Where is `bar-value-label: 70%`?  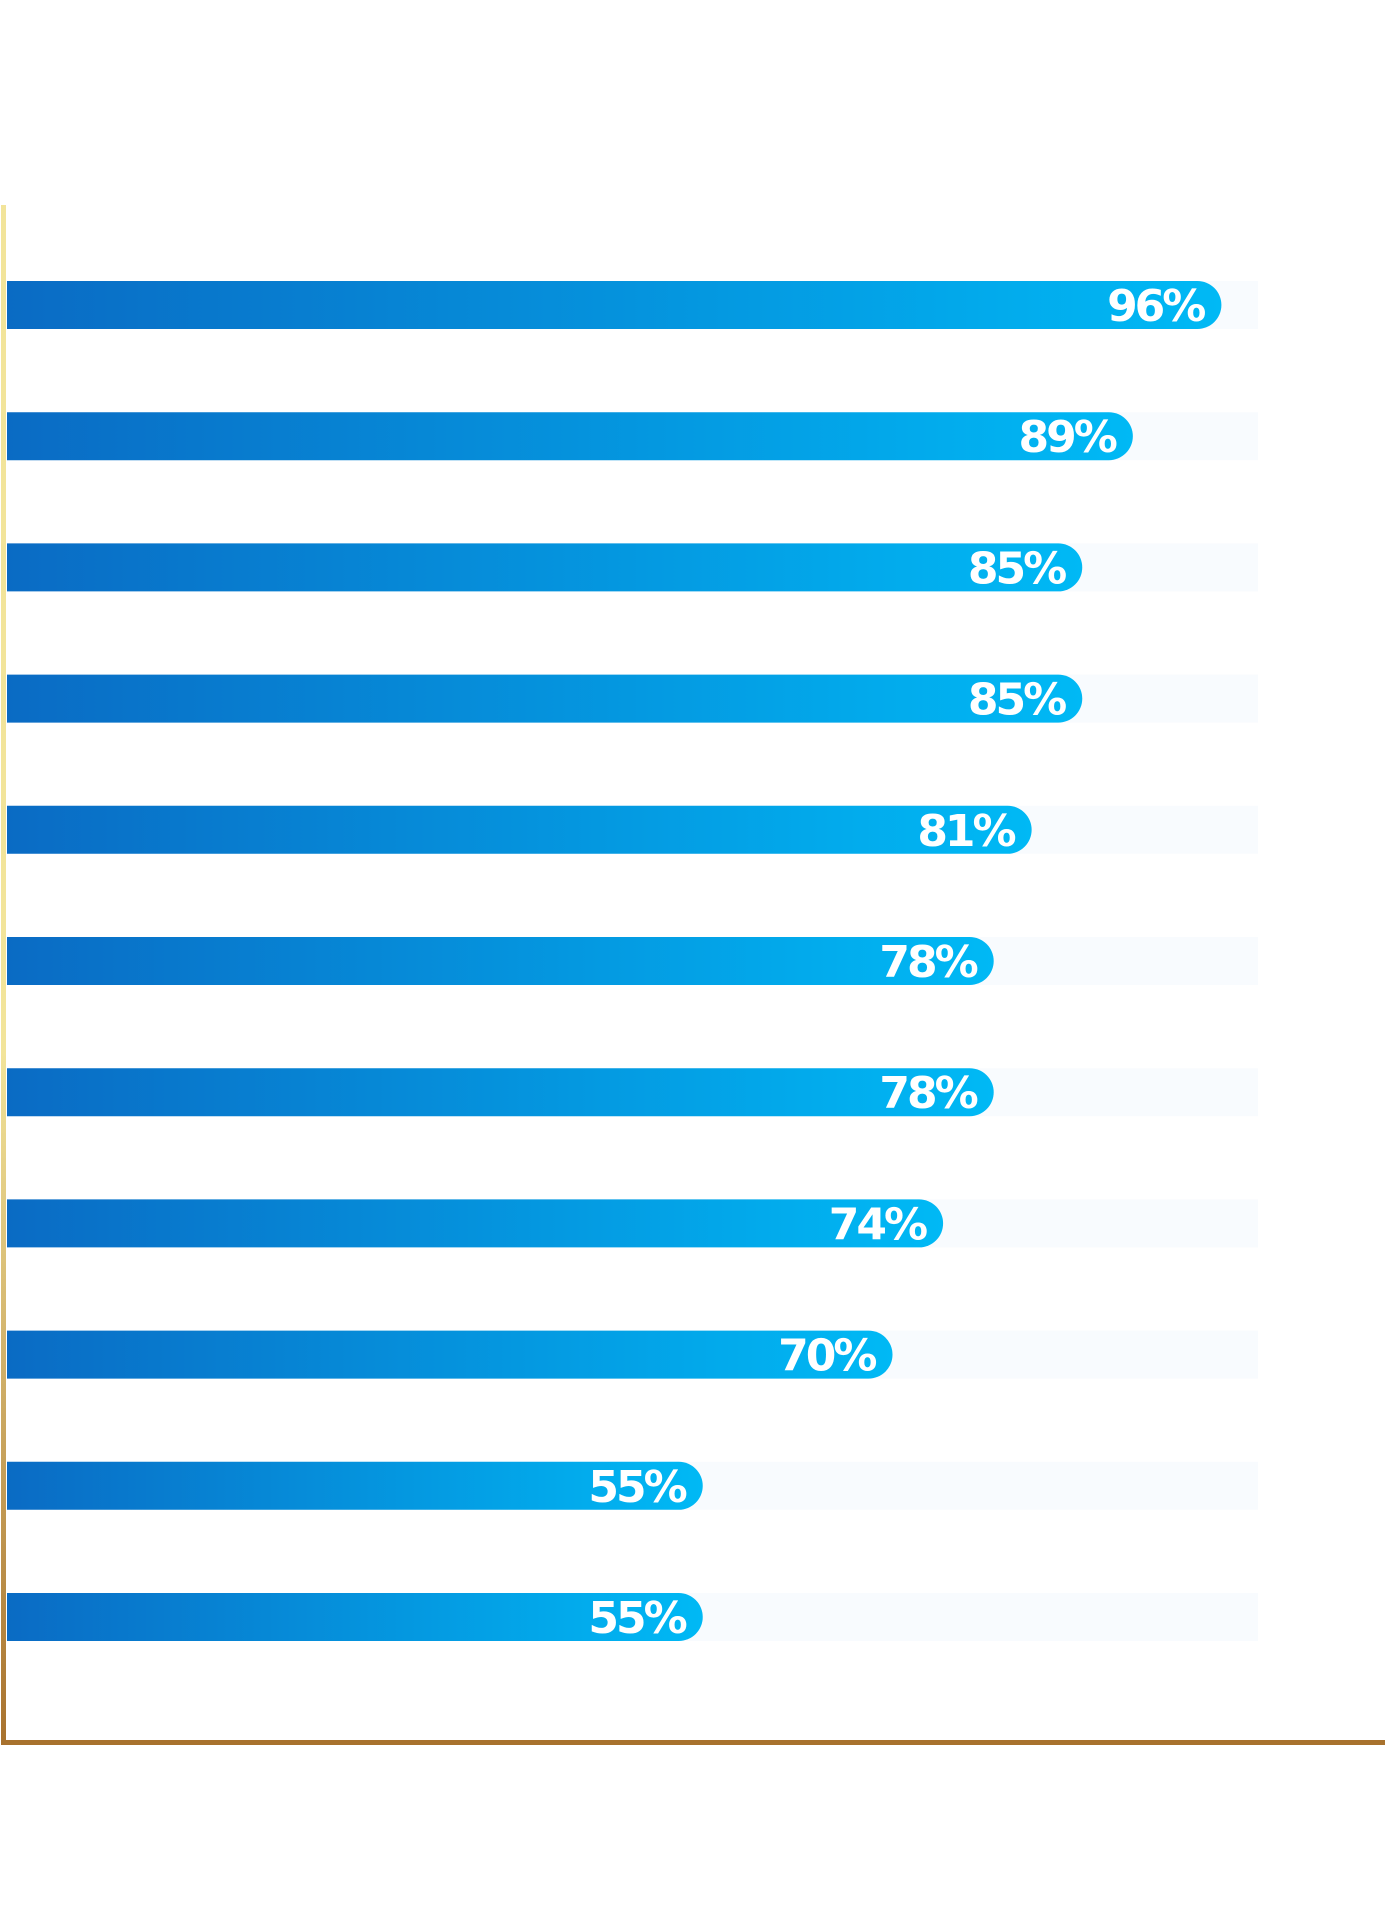
bar-value-label: 70% is located at coordinates (827, 1356).